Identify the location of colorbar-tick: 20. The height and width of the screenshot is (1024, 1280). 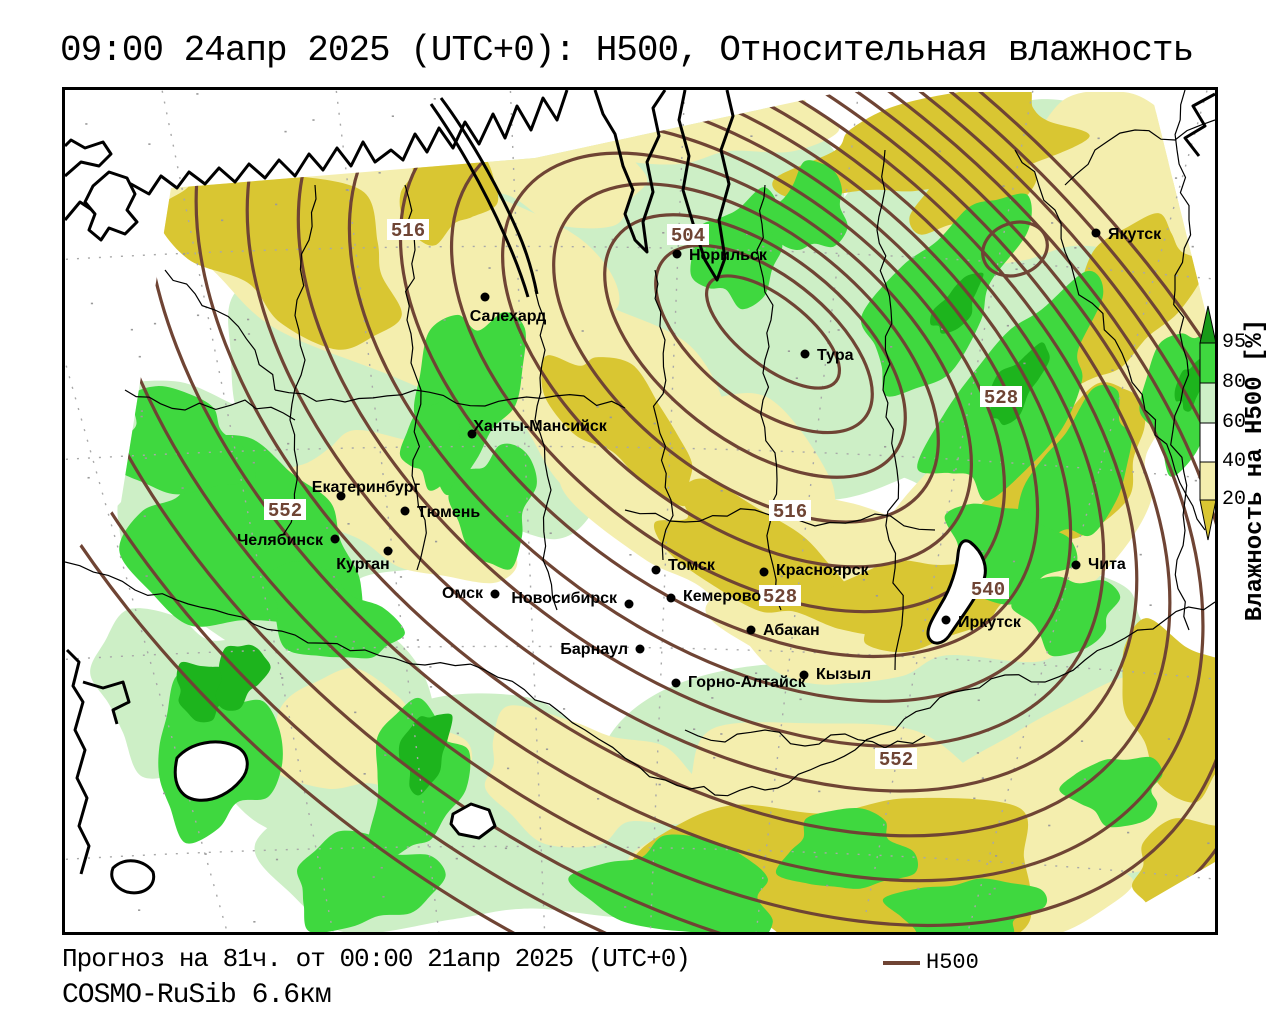
(1234, 499).